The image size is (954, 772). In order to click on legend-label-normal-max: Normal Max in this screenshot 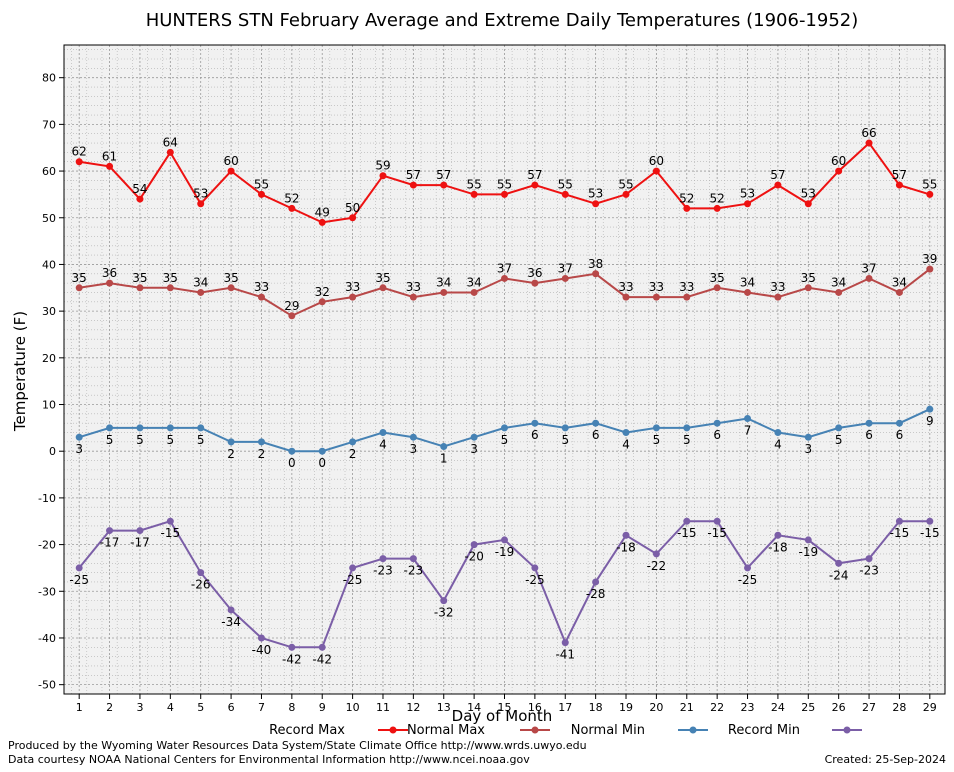, I will do `click(446, 730)`.